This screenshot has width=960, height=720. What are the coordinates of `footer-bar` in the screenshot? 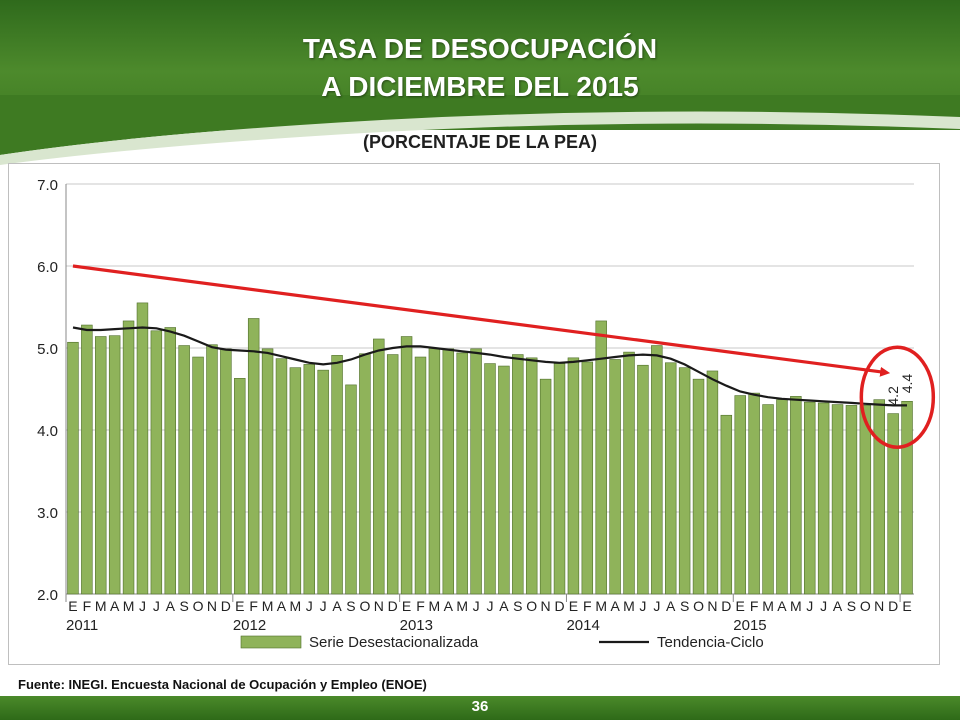 It's located at (480, 708).